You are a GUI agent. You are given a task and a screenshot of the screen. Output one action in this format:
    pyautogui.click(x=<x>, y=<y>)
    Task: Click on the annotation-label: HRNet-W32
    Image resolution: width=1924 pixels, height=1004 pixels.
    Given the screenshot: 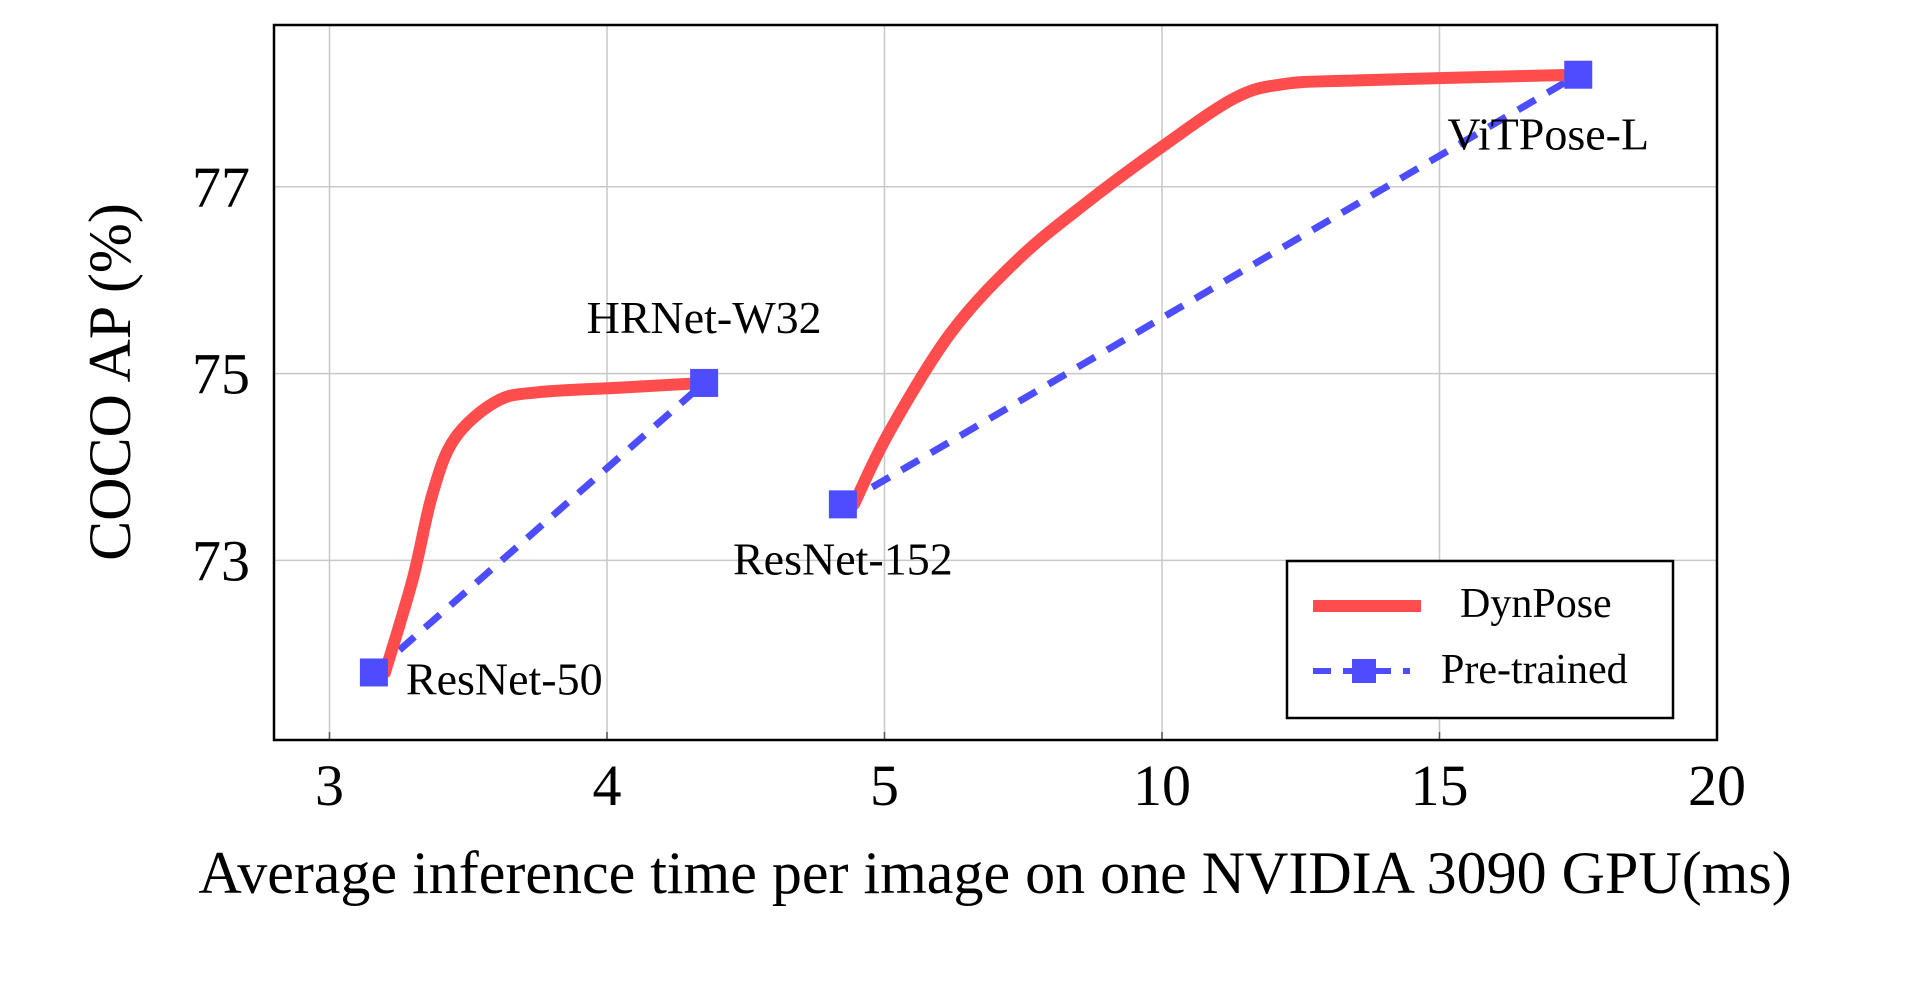 What is the action you would take?
    pyautogui.click(x=704, y=317)
    